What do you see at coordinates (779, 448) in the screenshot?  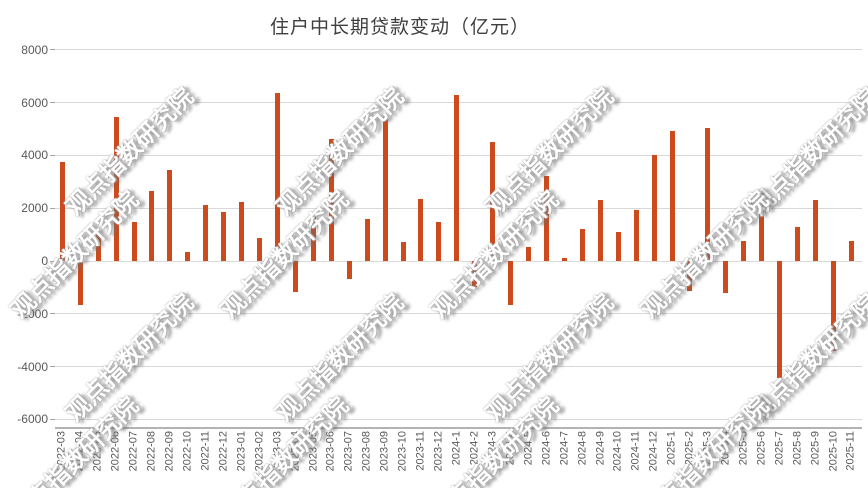 I see `x-axis-label-text: 2025-7` at bounding box center [779, 448].